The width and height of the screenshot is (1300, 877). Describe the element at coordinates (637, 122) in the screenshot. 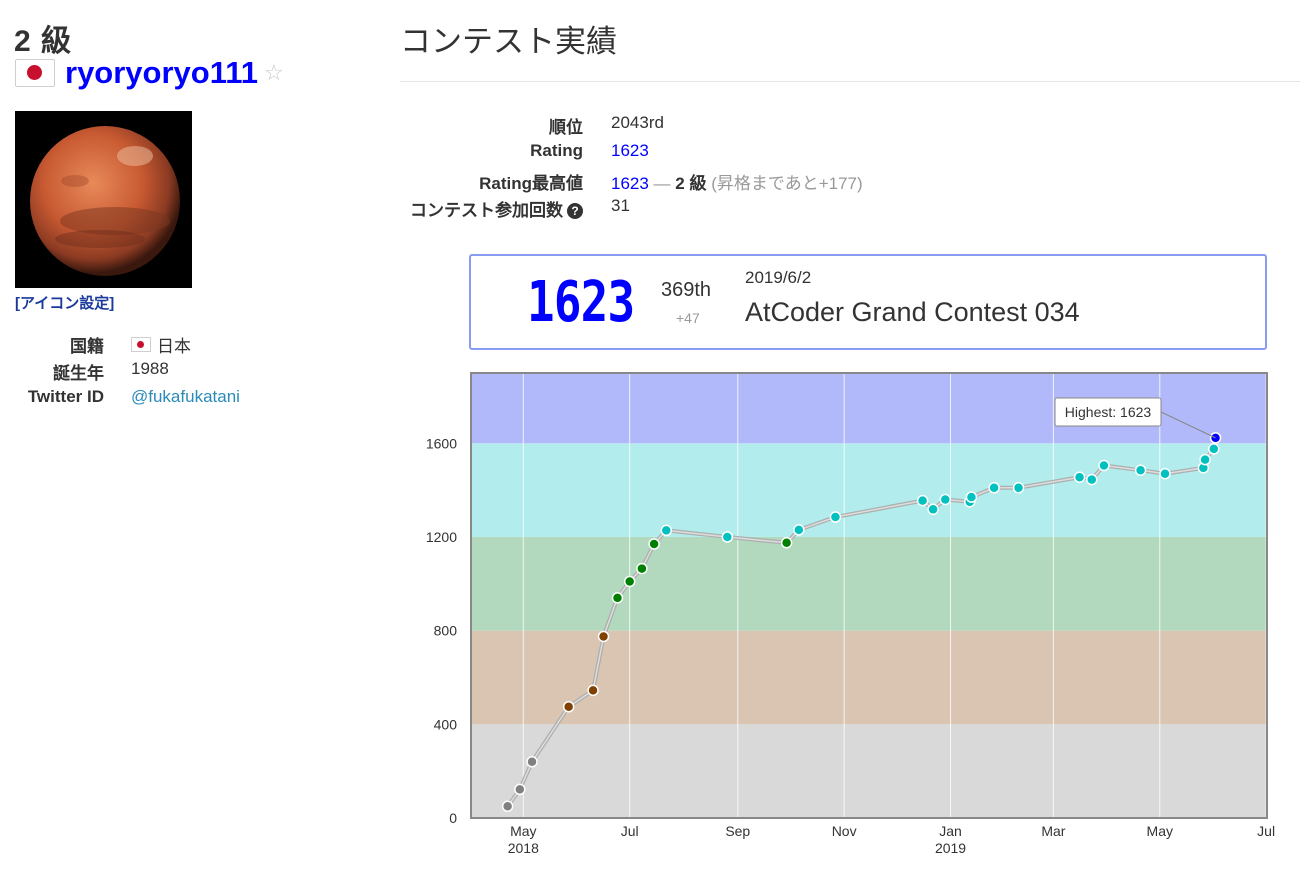

I see `rank-value: 2043rd` at that location.